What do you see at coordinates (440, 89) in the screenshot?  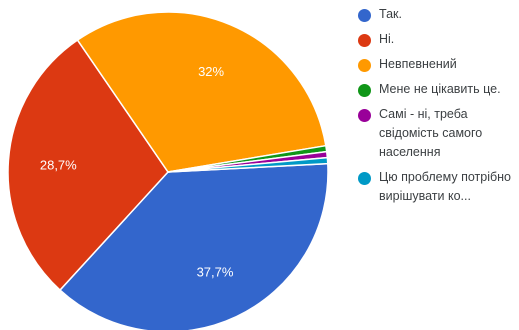 I see `legend-label: Мене не цікавить це.` at bounding box center [440, 89].